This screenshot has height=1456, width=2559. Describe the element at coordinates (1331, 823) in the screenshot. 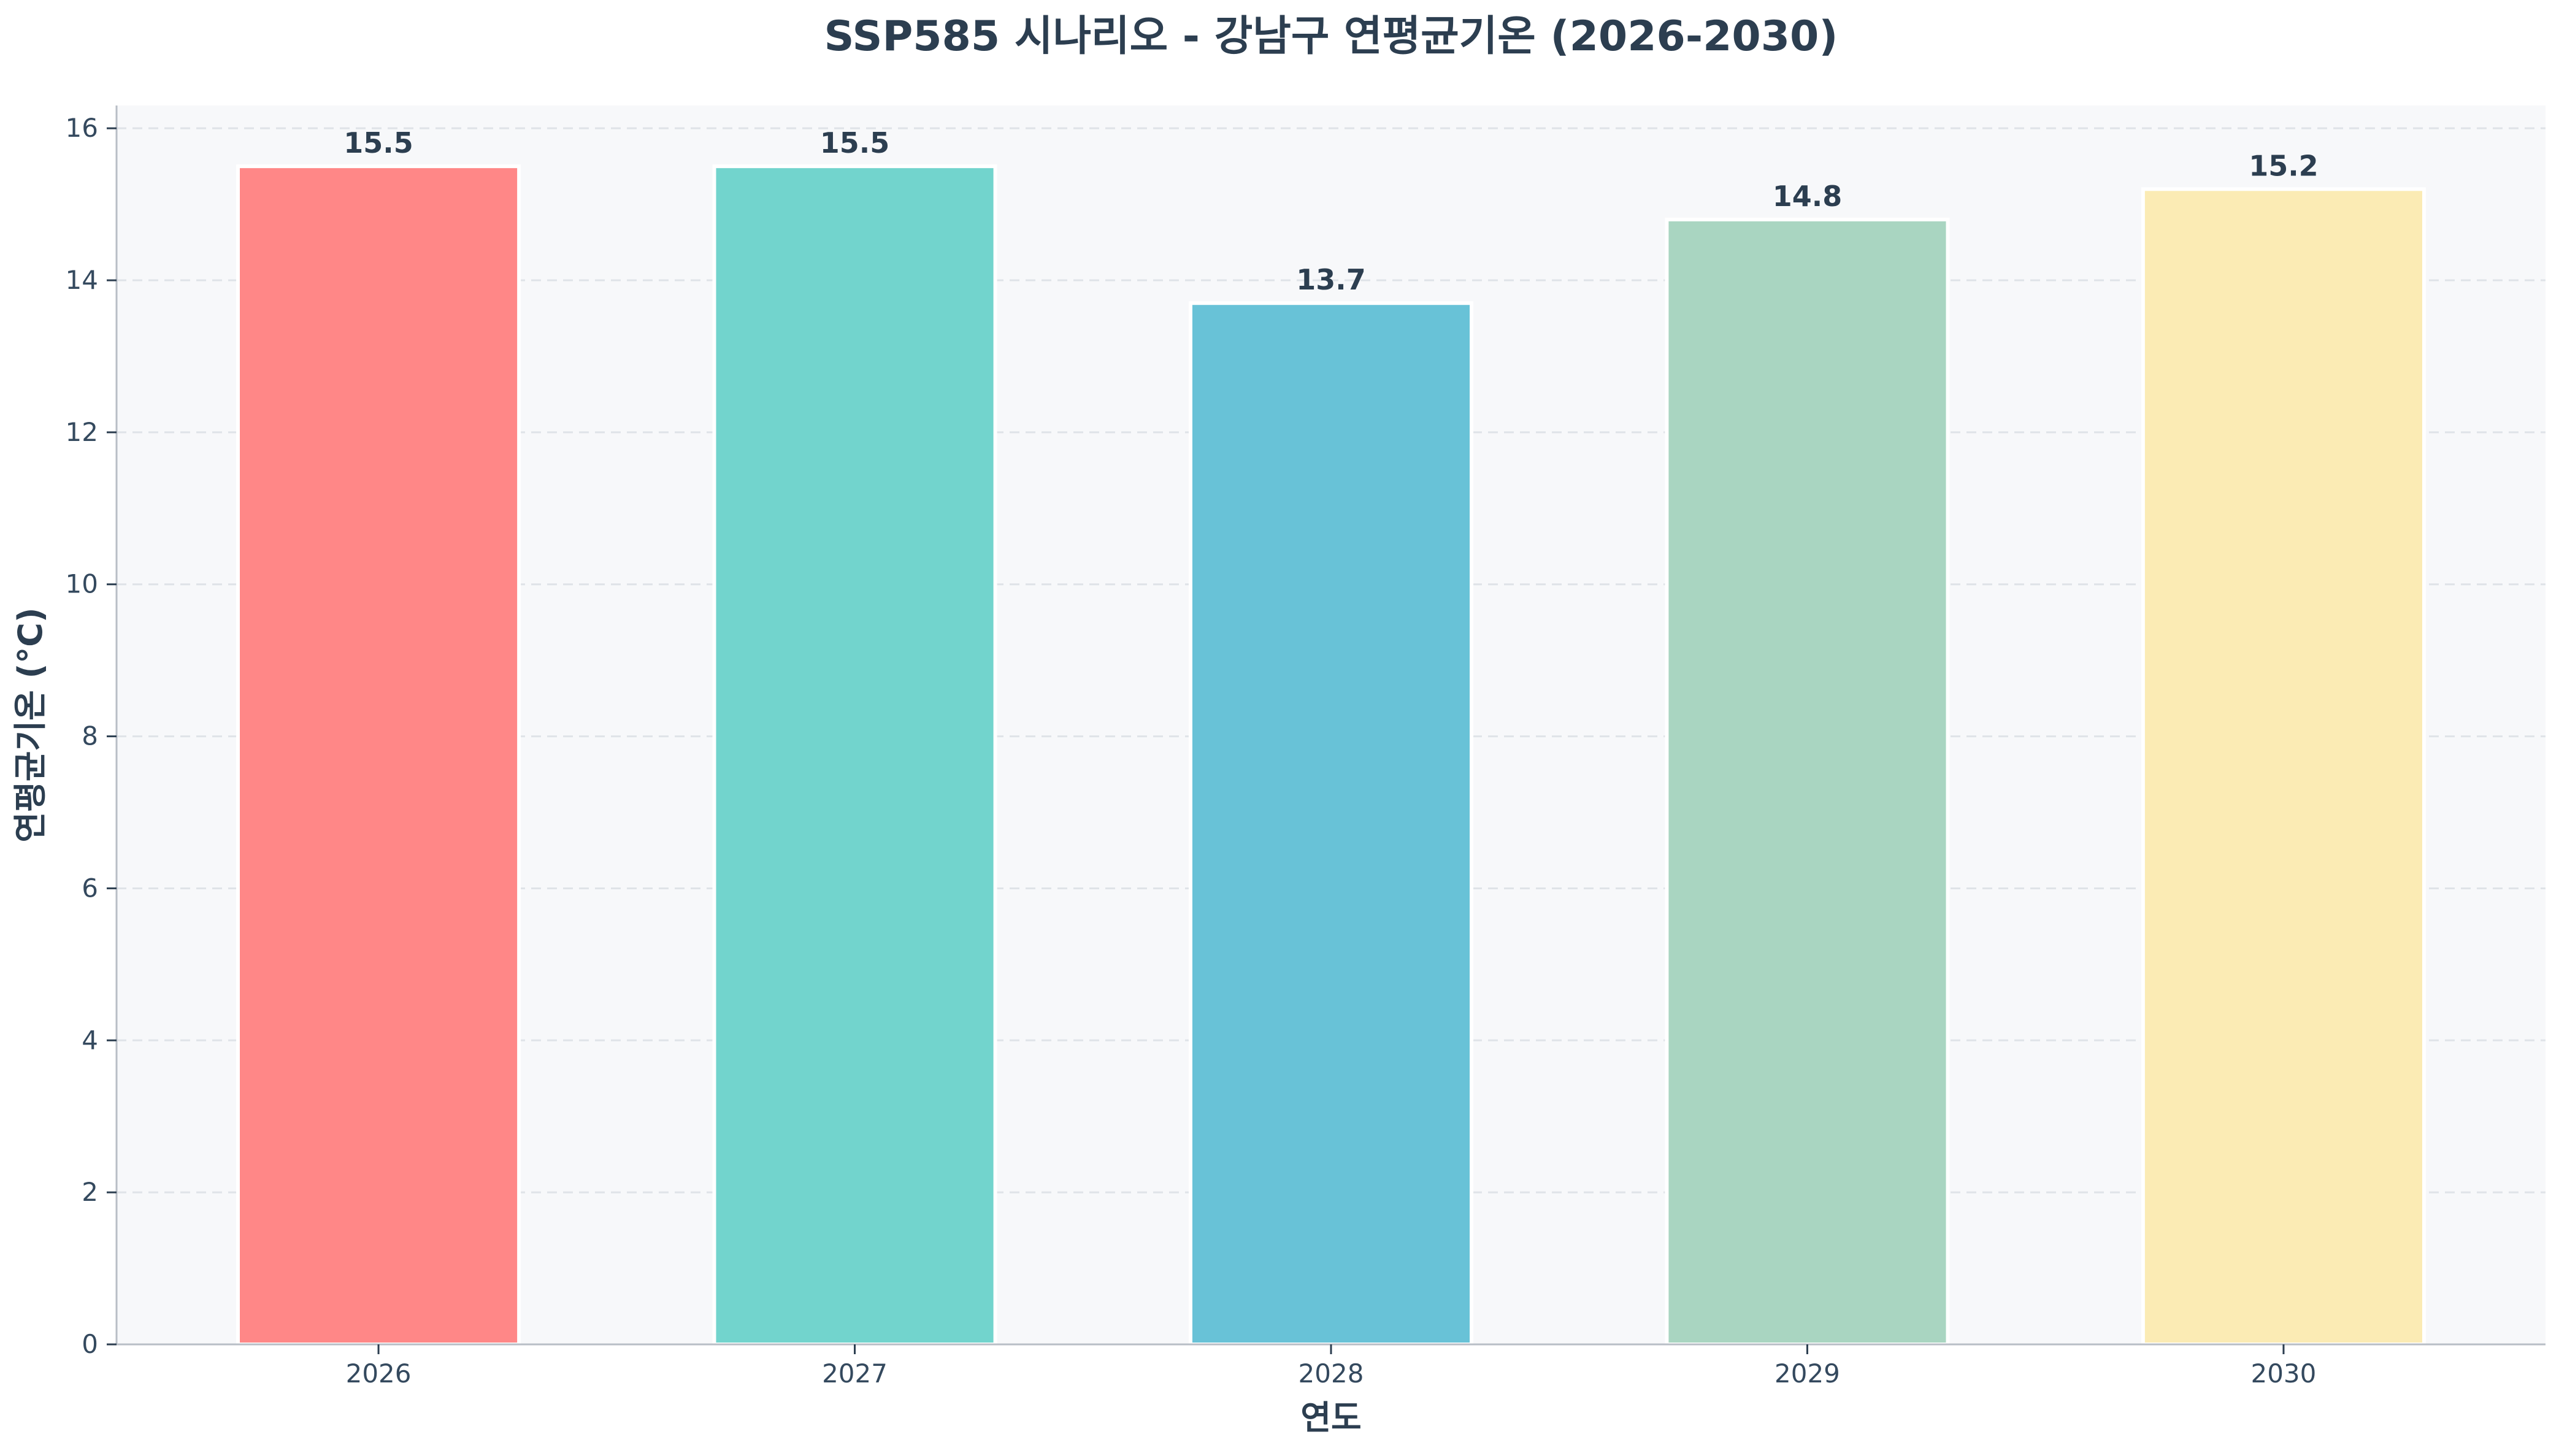

I see `bar-2028` at that location.